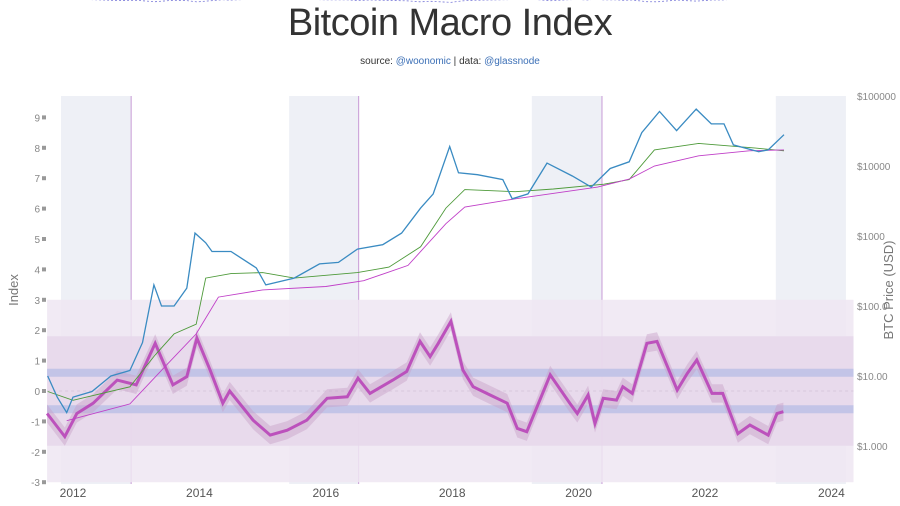 The image size is (900, 506). Describe the element at coordinates (37, 301) in the screenshot. I see `y-left-tick-label: 3` at that location.